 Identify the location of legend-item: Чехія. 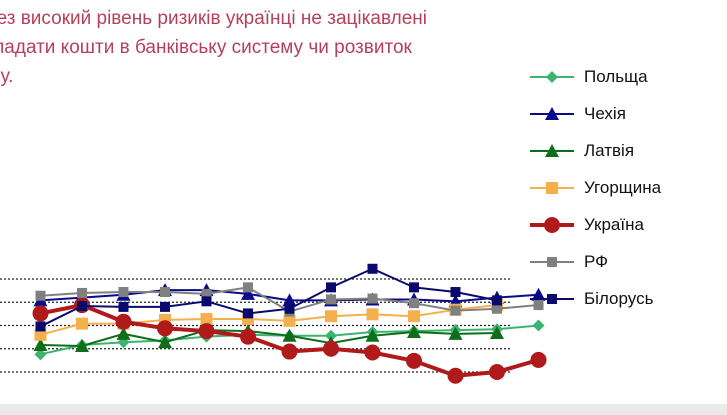
(594, 113).